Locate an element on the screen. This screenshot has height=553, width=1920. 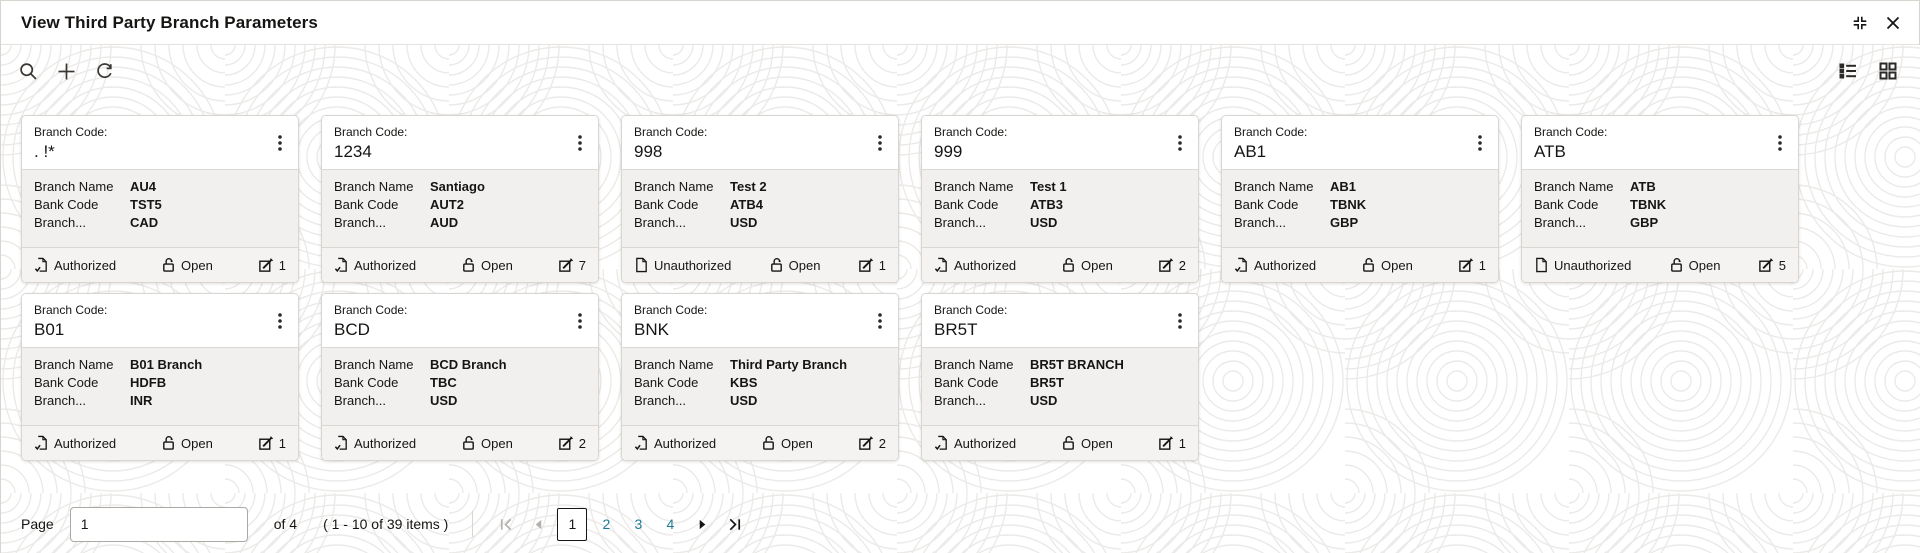
modification-icon is located at coordinates (1165, 443).